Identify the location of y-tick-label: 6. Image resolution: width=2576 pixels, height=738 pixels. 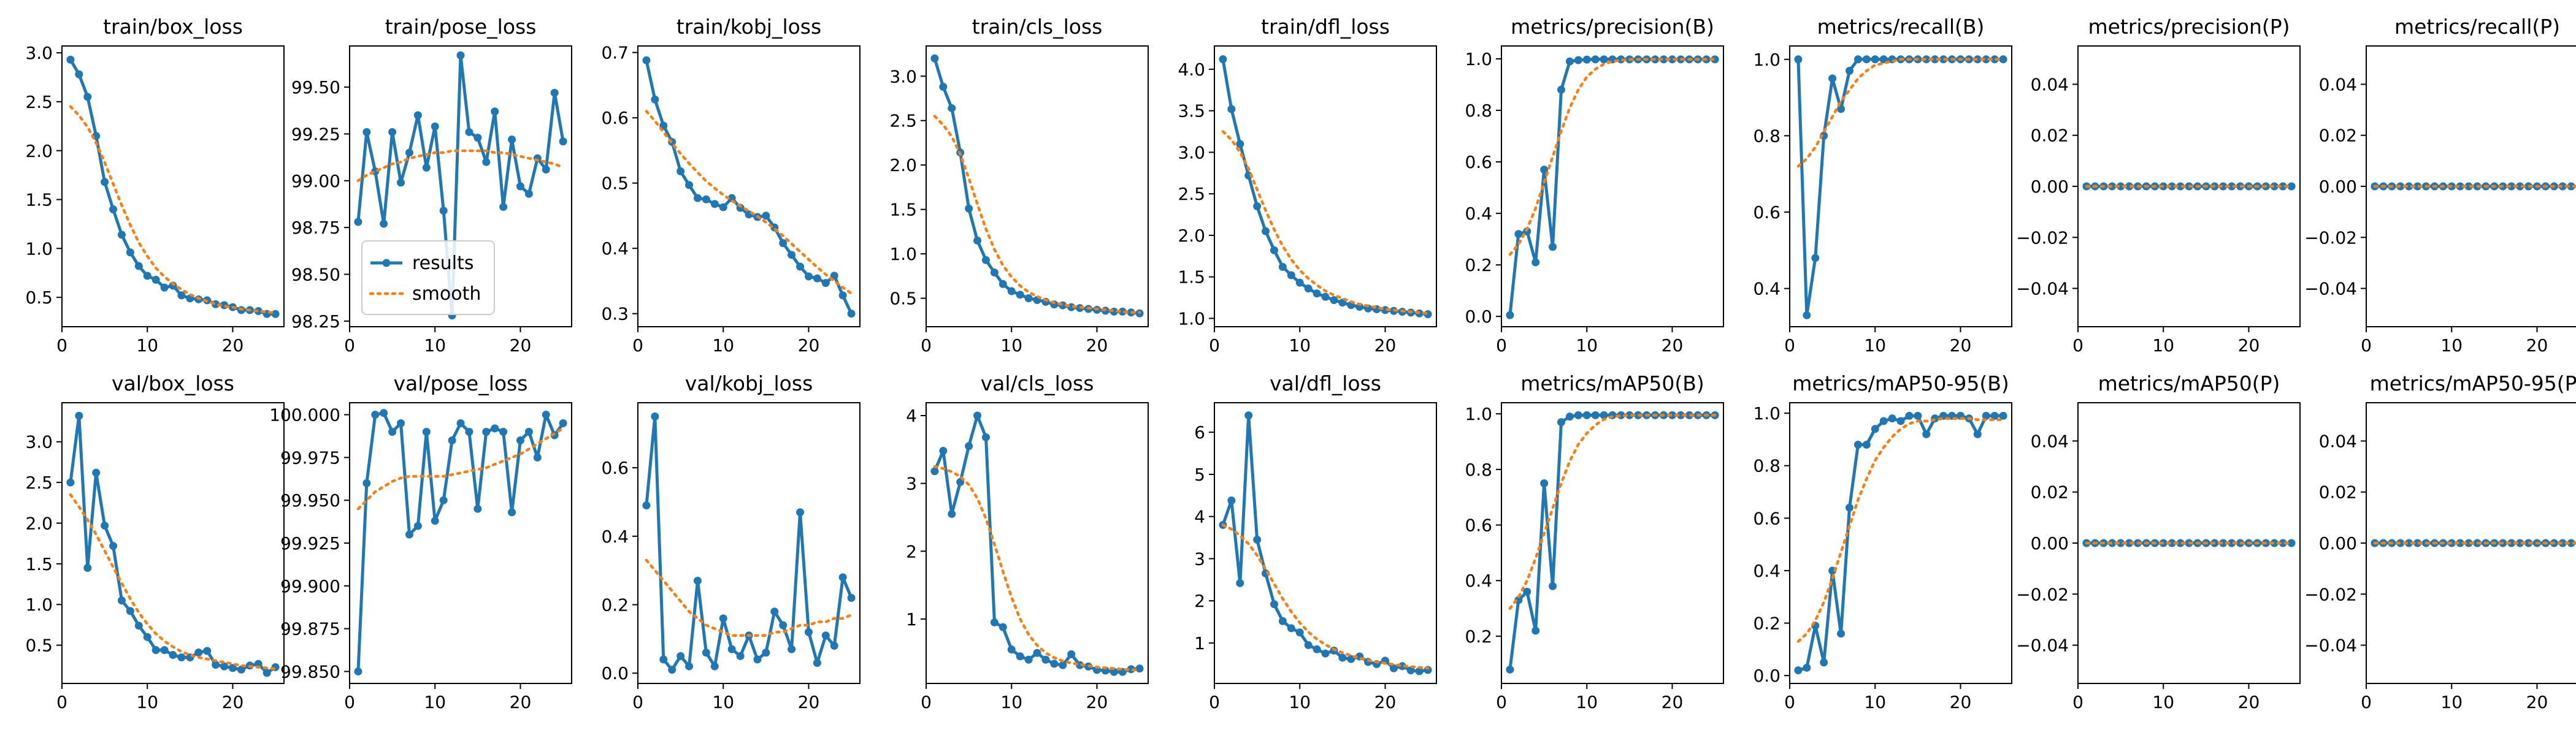
(1199, 432).